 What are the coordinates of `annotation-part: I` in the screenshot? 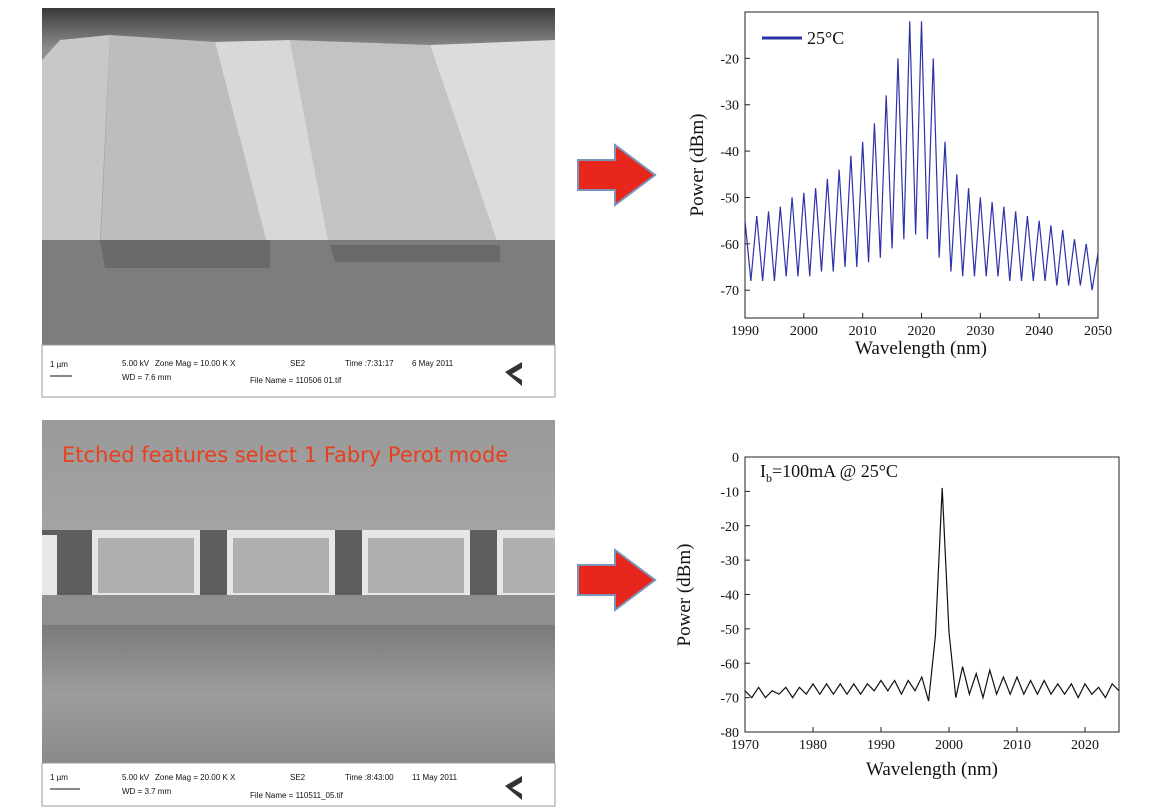 It's located at (763, 471).